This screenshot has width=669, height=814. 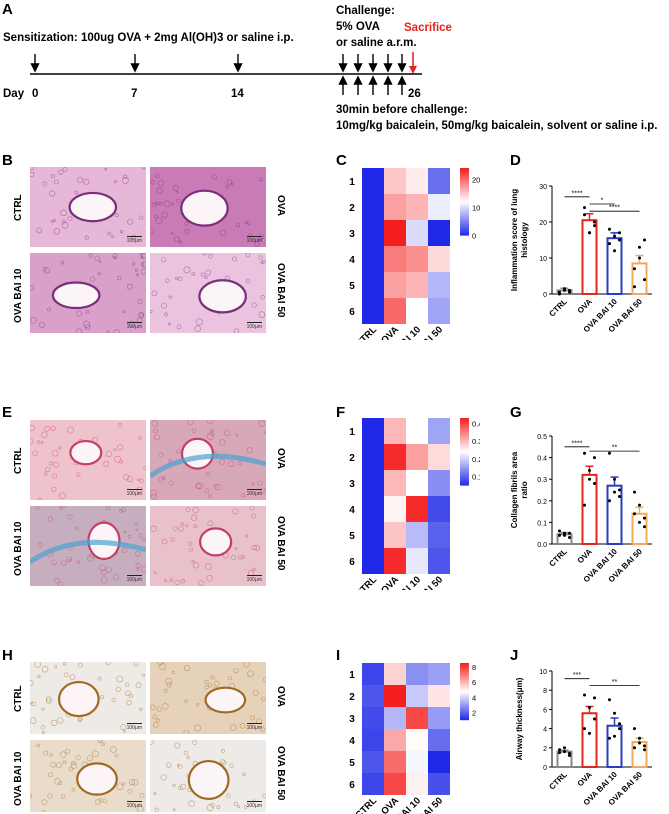 What do you see at coordinates (402, 110) in the screenshot?
I see `pretreatment-title: 30min before challenge:` at bounding box center [402, 110].